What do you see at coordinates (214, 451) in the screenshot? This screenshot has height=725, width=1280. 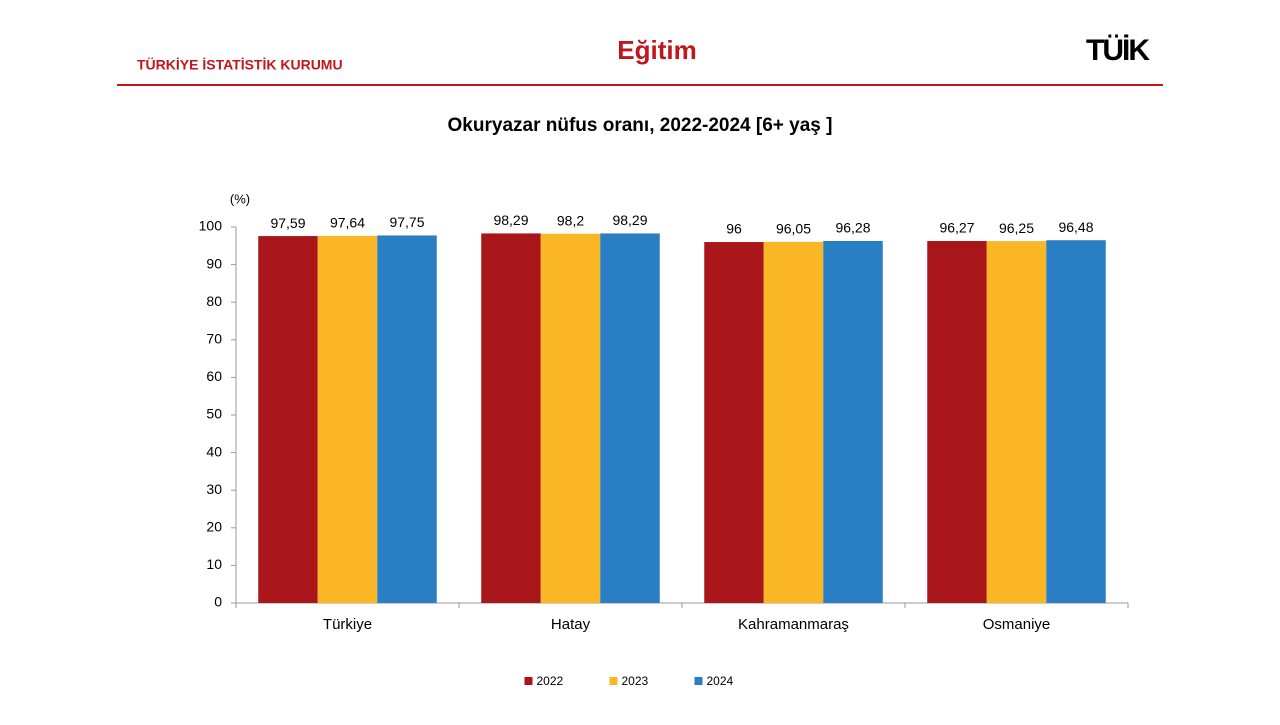 I see `y-tick-label: 40` at bounding box center [214, 451].